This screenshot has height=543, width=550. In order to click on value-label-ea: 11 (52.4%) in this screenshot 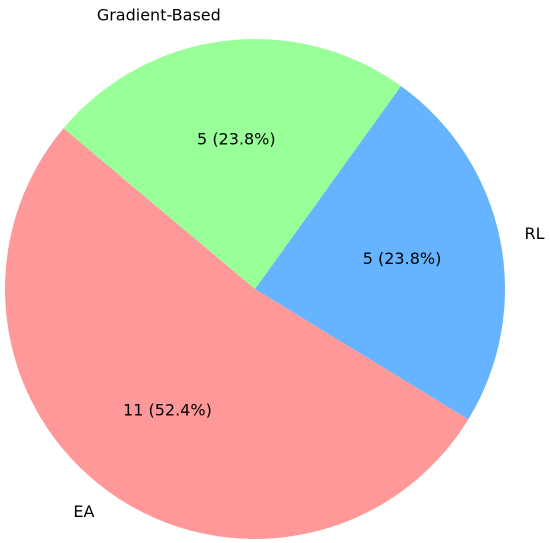, I will do `click(167, 409)`.